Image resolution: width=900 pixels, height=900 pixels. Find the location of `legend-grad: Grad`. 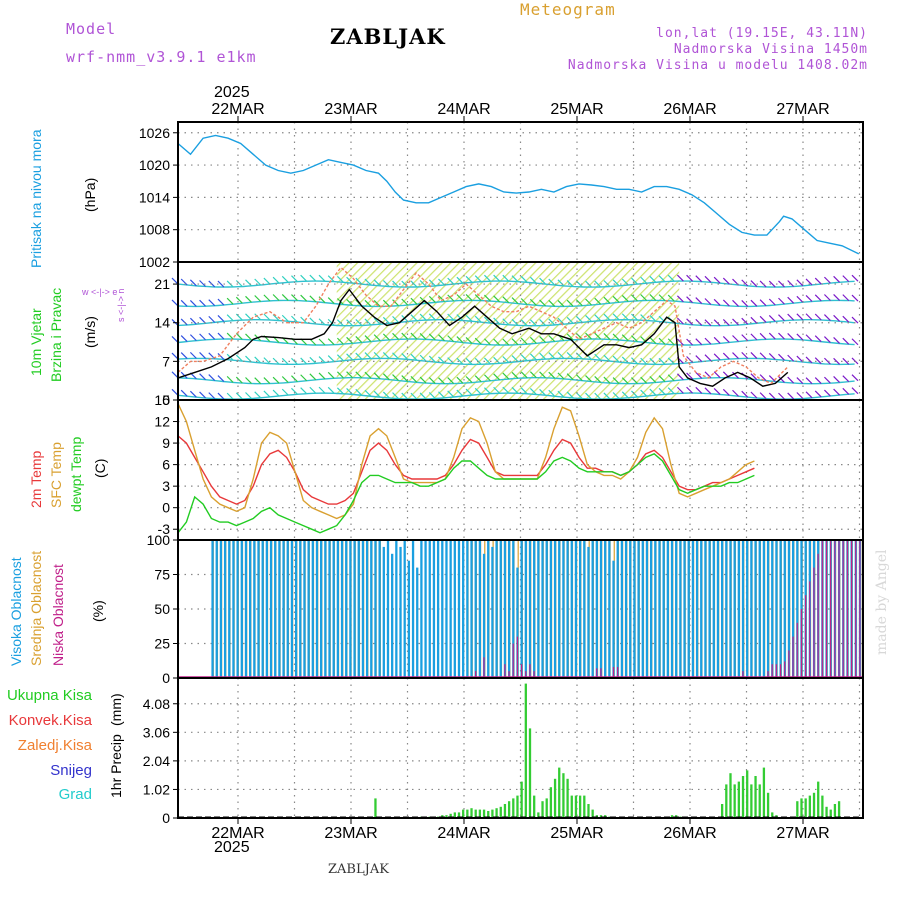

legend-grad: Grad is located at coordinates (75, 794).